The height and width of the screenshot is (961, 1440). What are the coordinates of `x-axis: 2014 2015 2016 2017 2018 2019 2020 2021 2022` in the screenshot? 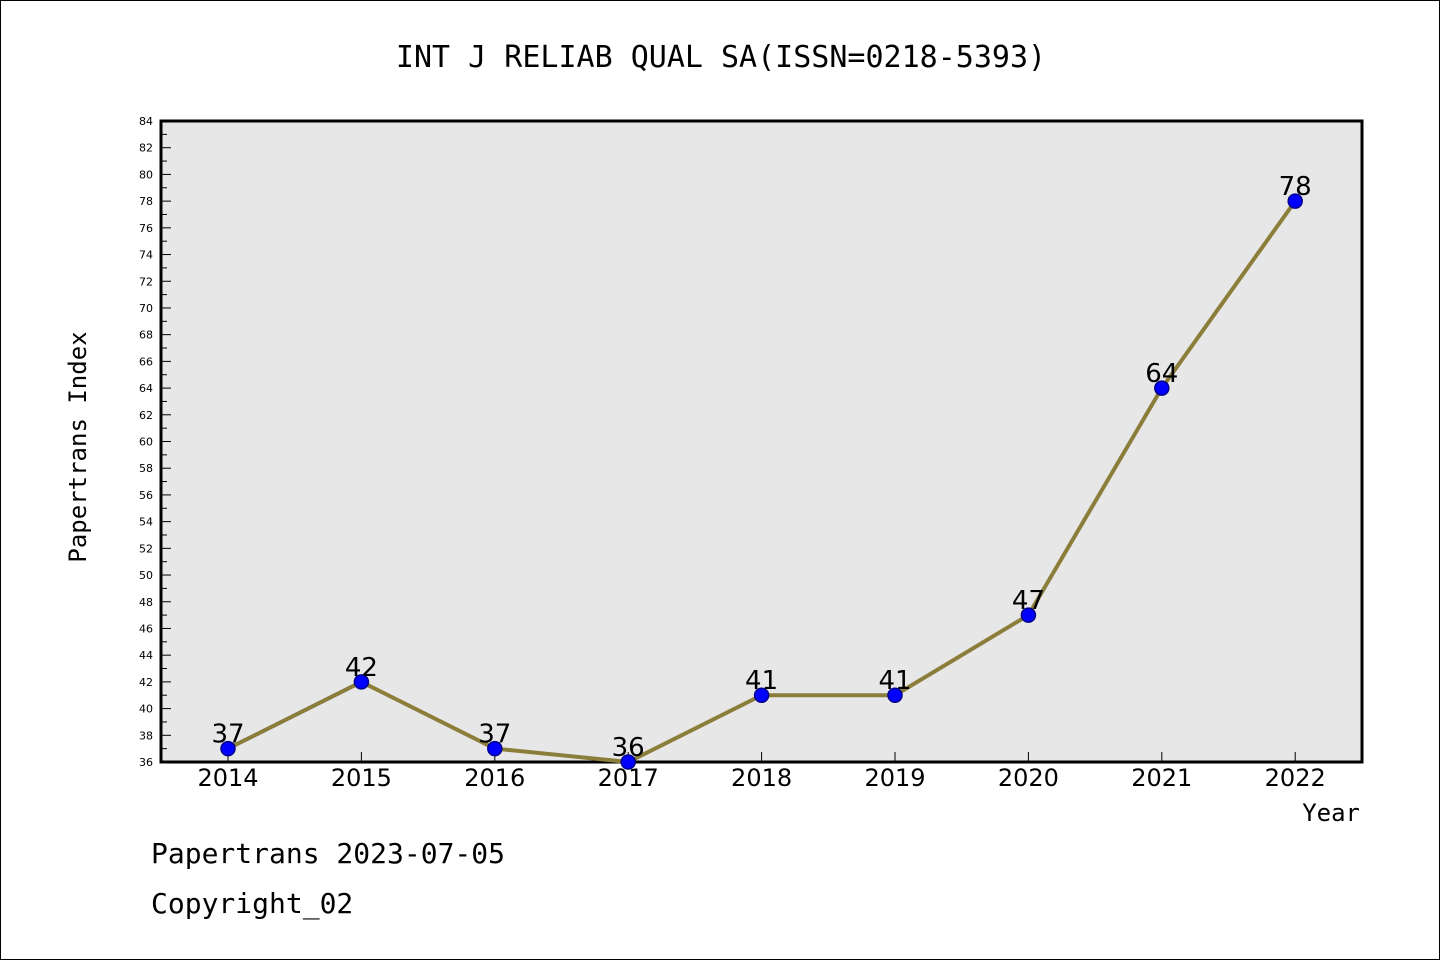 It's located at (761, 772).